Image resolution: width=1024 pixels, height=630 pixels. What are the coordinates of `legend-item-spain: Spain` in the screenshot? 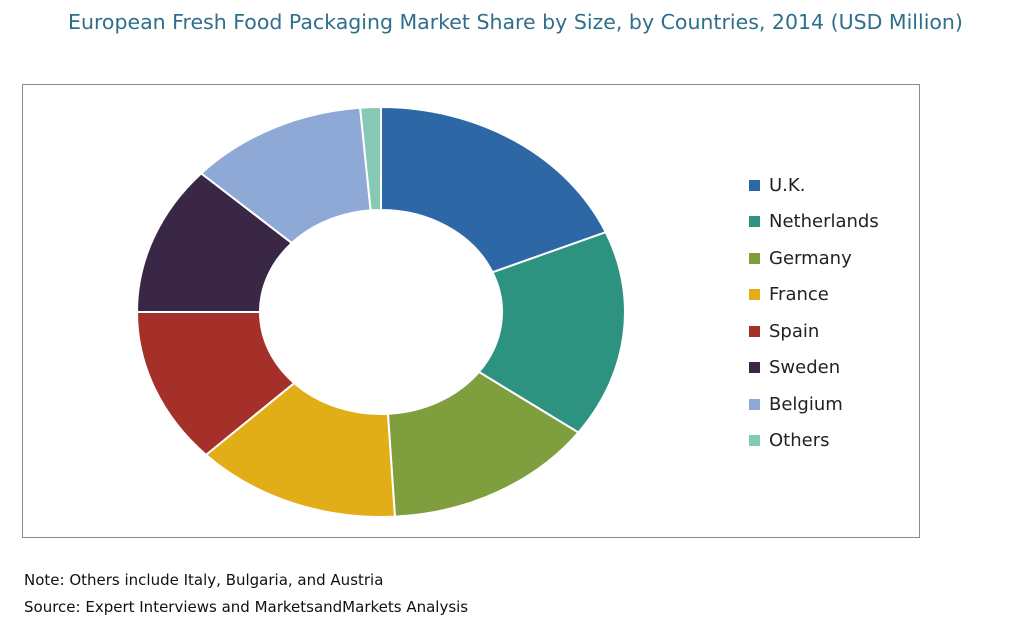 It's located at (814, 331).